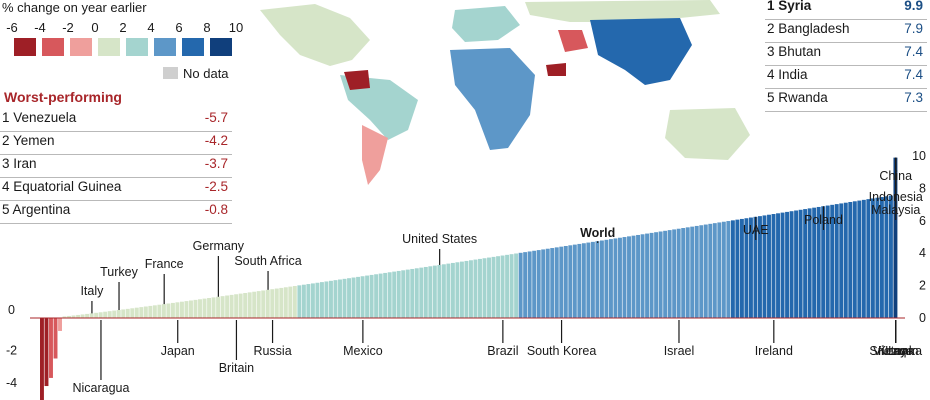 The image size is (930, 400). What do you see at coordinates (363, 351) in the screenshot?
I see `country-label: Mexico` at bounding box center [363, 351].